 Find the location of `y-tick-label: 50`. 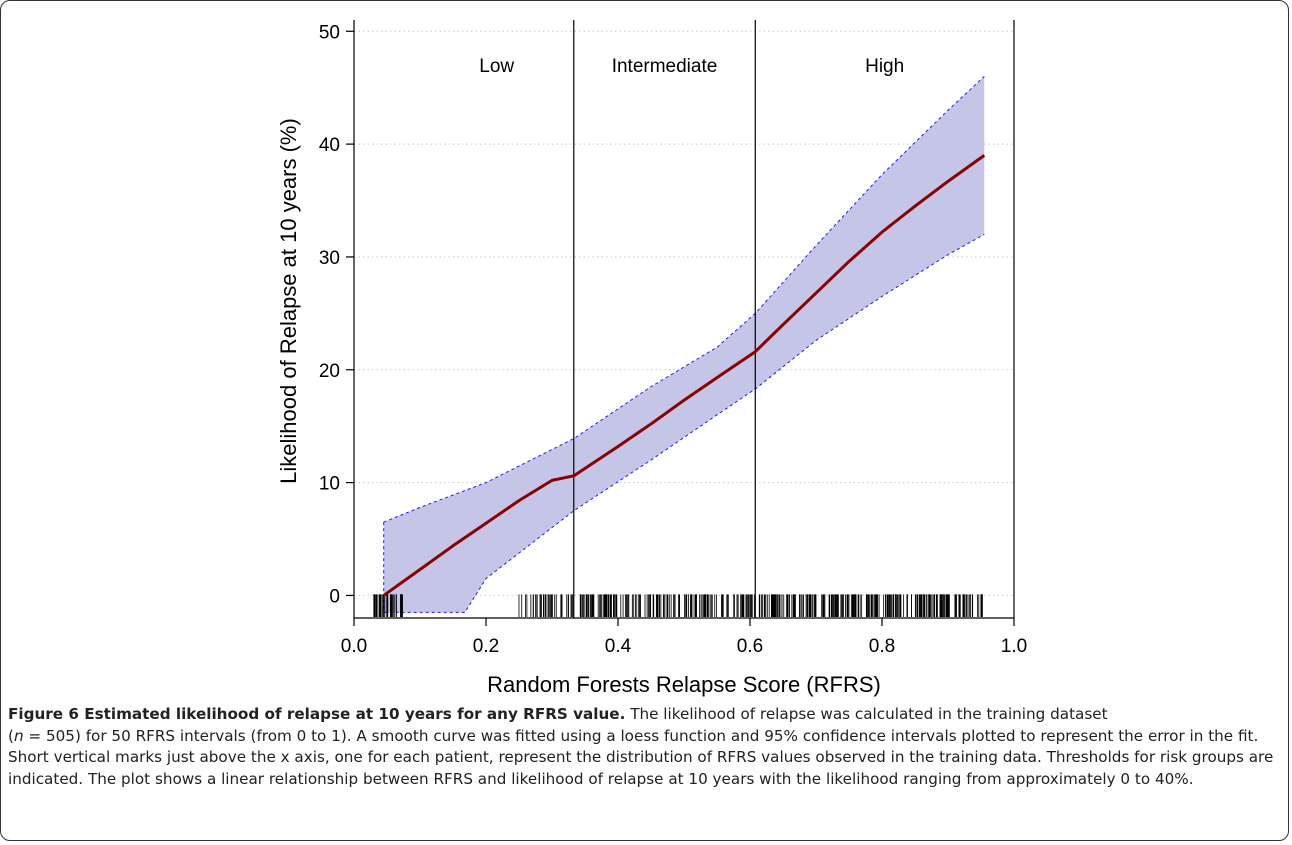

y-tick-label: 50 is located at coordinates (329, 32).